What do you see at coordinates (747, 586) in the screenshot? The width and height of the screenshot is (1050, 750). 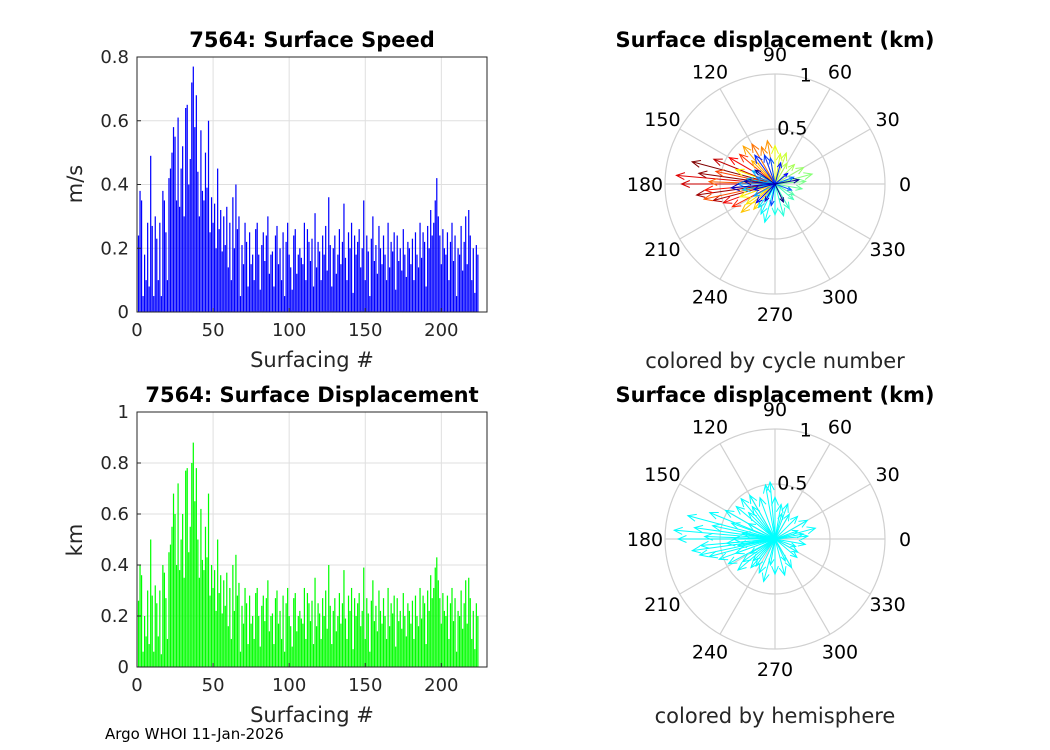 I see `polar-spoke` at bounding box center [747, 586].